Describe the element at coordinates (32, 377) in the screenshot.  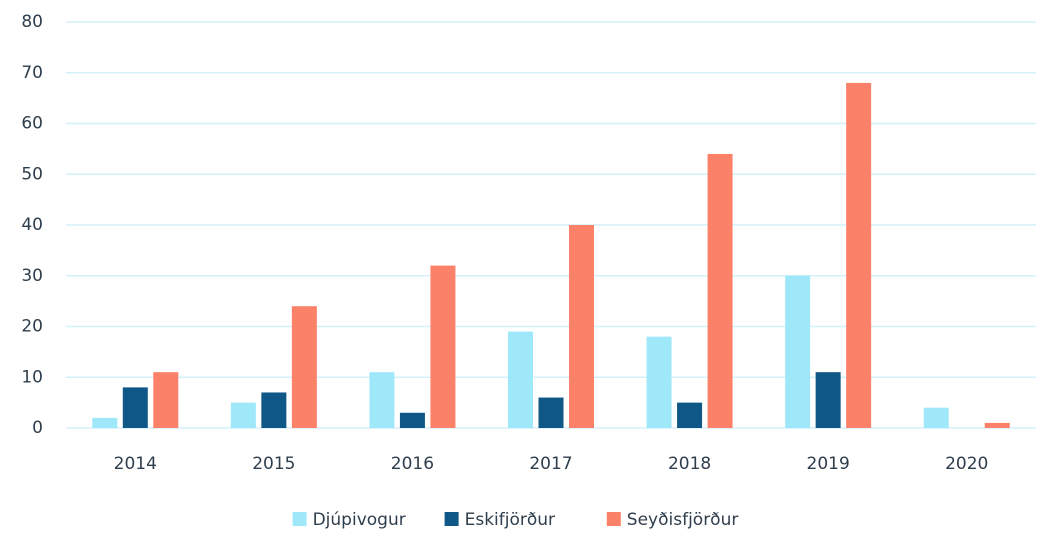
I see `y-tick-label: 10` at that location.